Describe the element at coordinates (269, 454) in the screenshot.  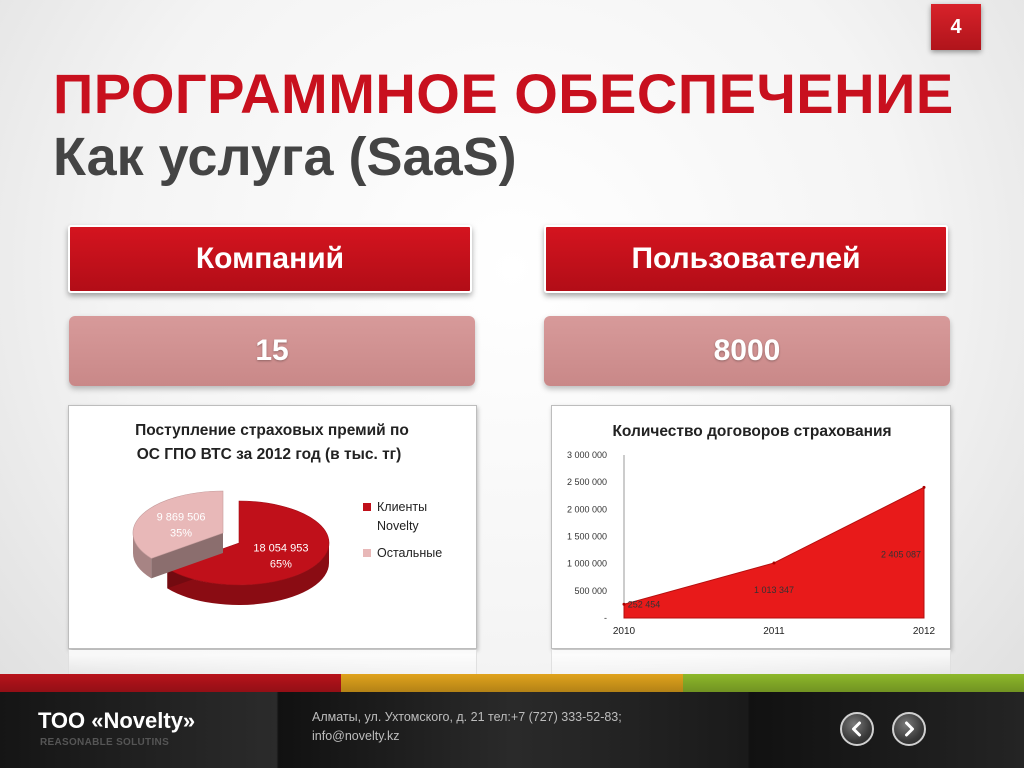
I see `pie-chart-title-line-2: ОС ГПО ВТС за 2012 год (в тыс. тг)` at that location.